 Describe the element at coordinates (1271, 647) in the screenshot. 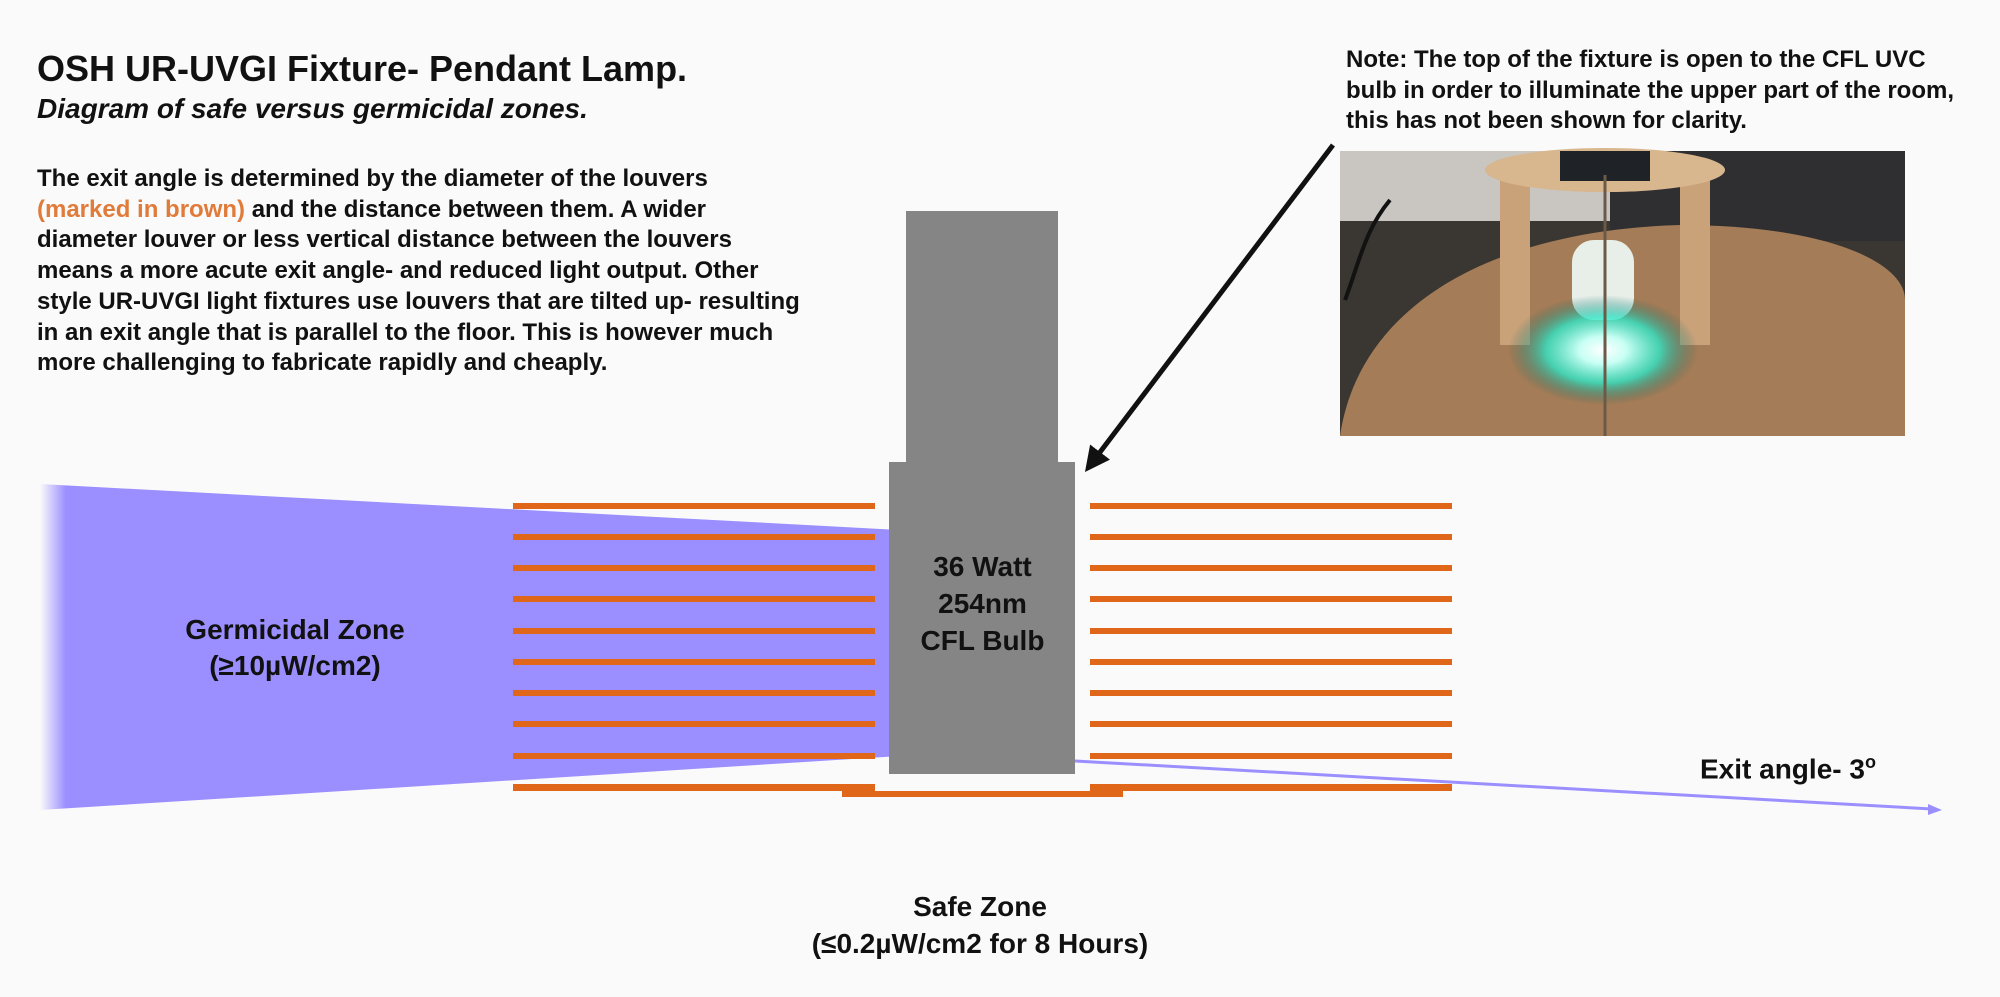

I see `louvers-right` at that location.